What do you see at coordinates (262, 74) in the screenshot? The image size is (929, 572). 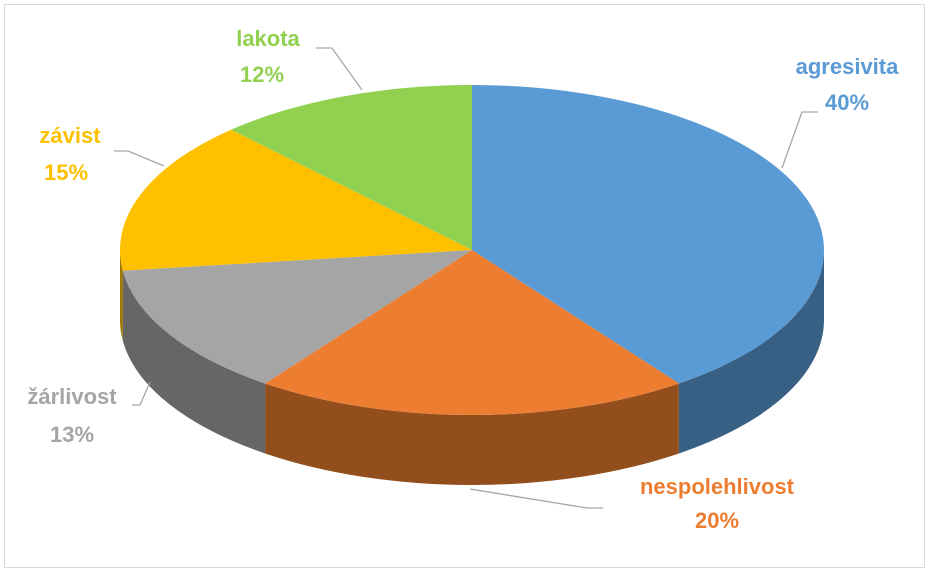 I see `slice-value-label: 12%` at bounding box center [262, 74].